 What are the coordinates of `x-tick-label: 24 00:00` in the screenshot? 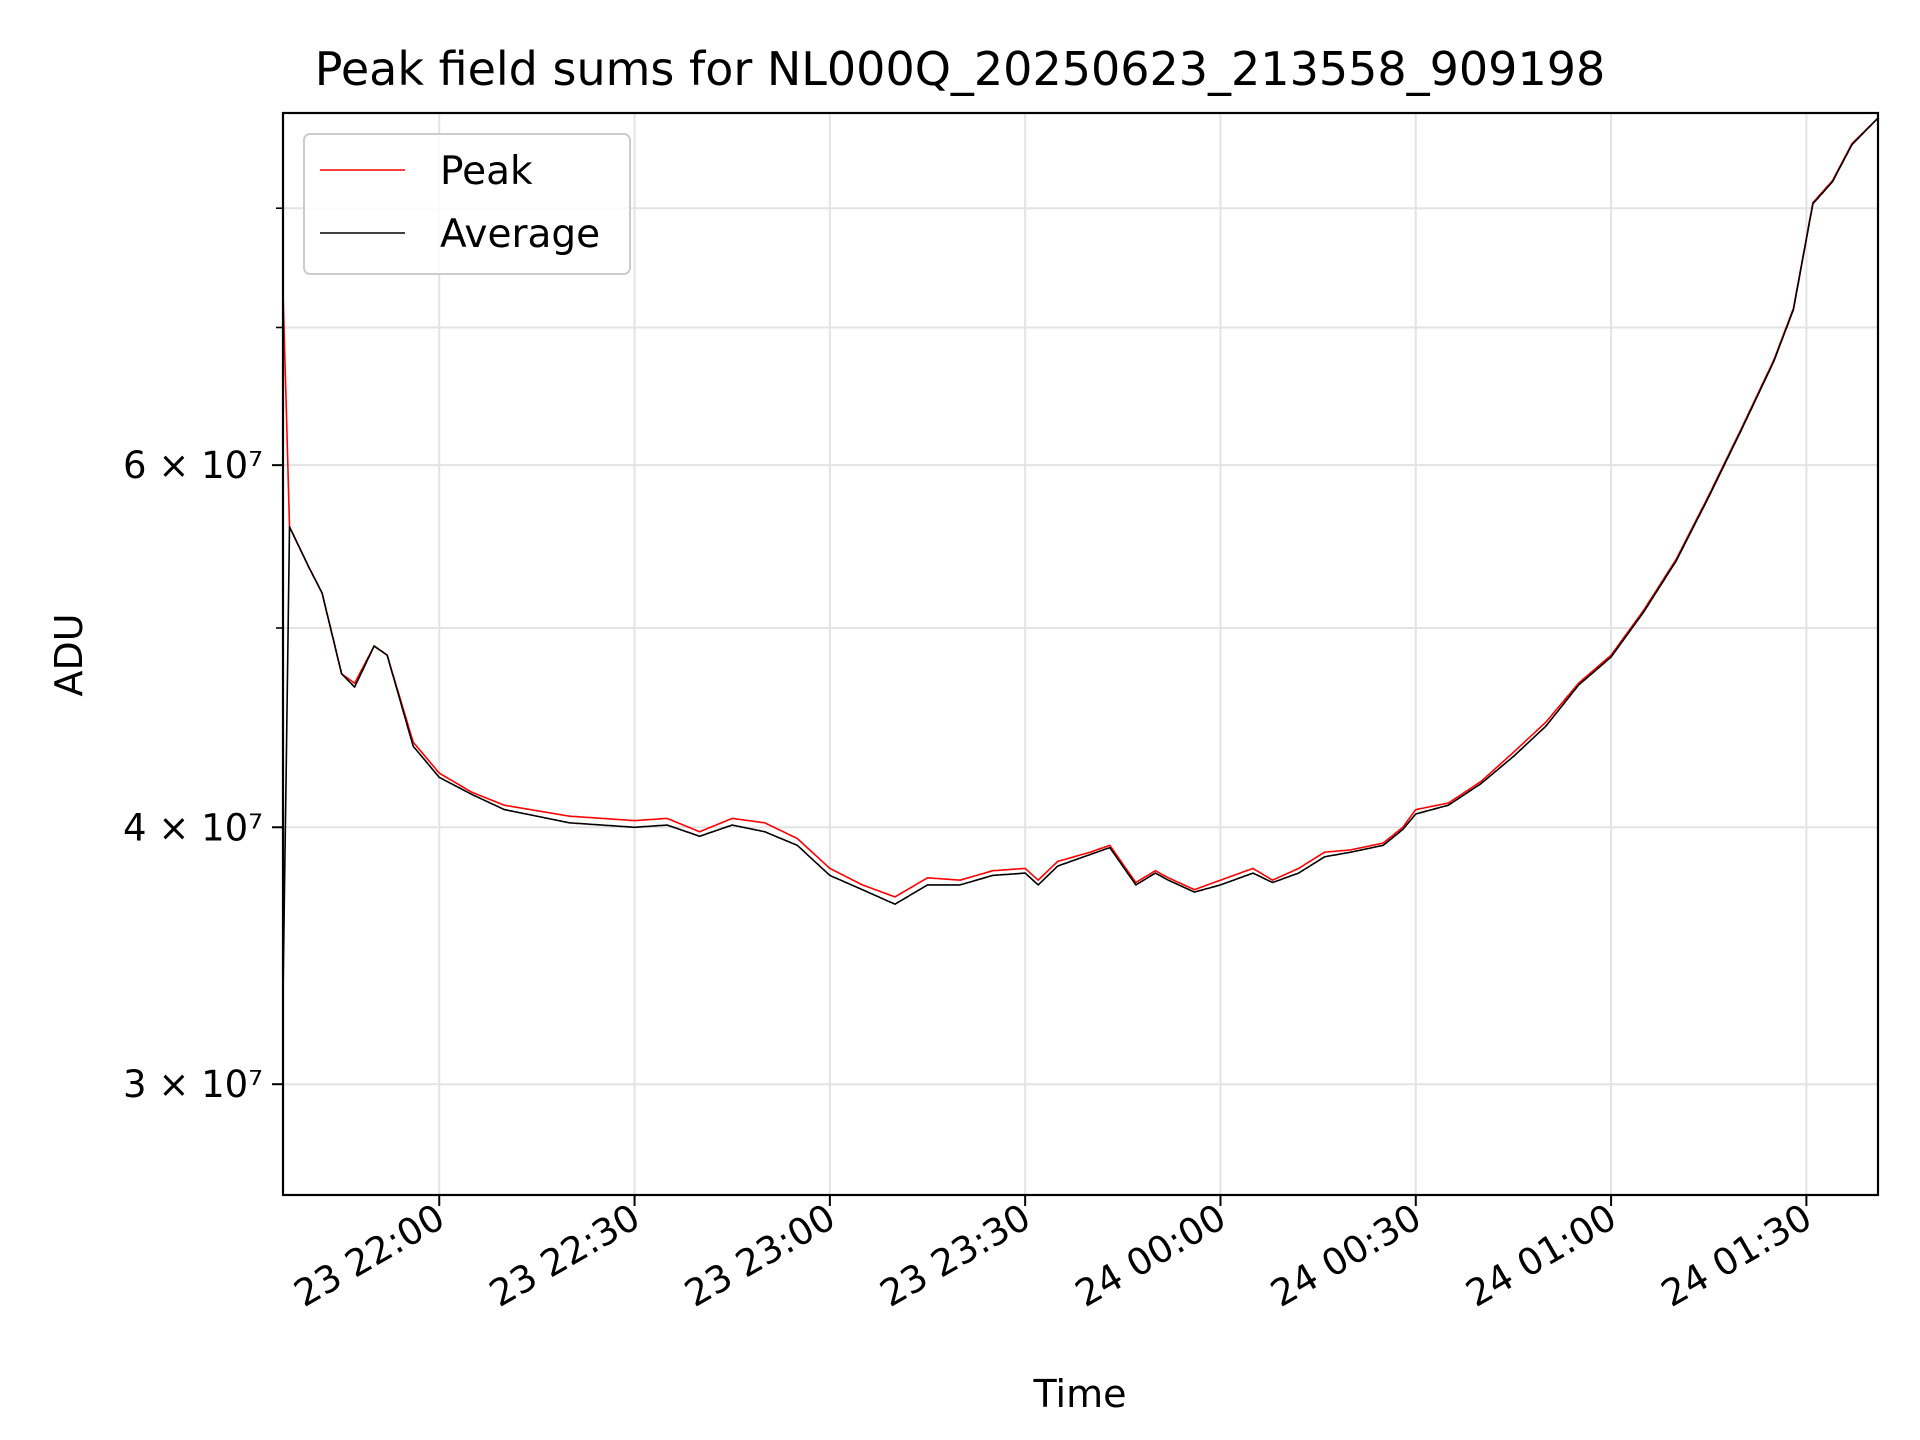 It's located at (1150, 1256).